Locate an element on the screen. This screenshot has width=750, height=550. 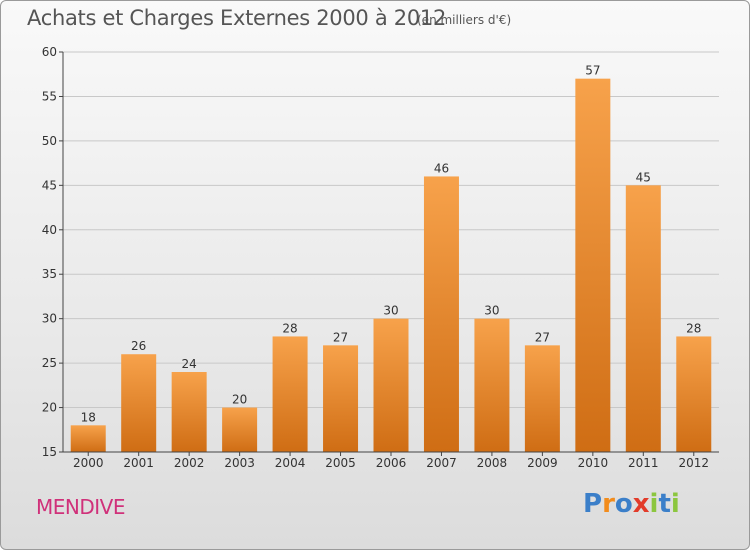
bar-value-label: 26 is located at coordinates (138, 346).